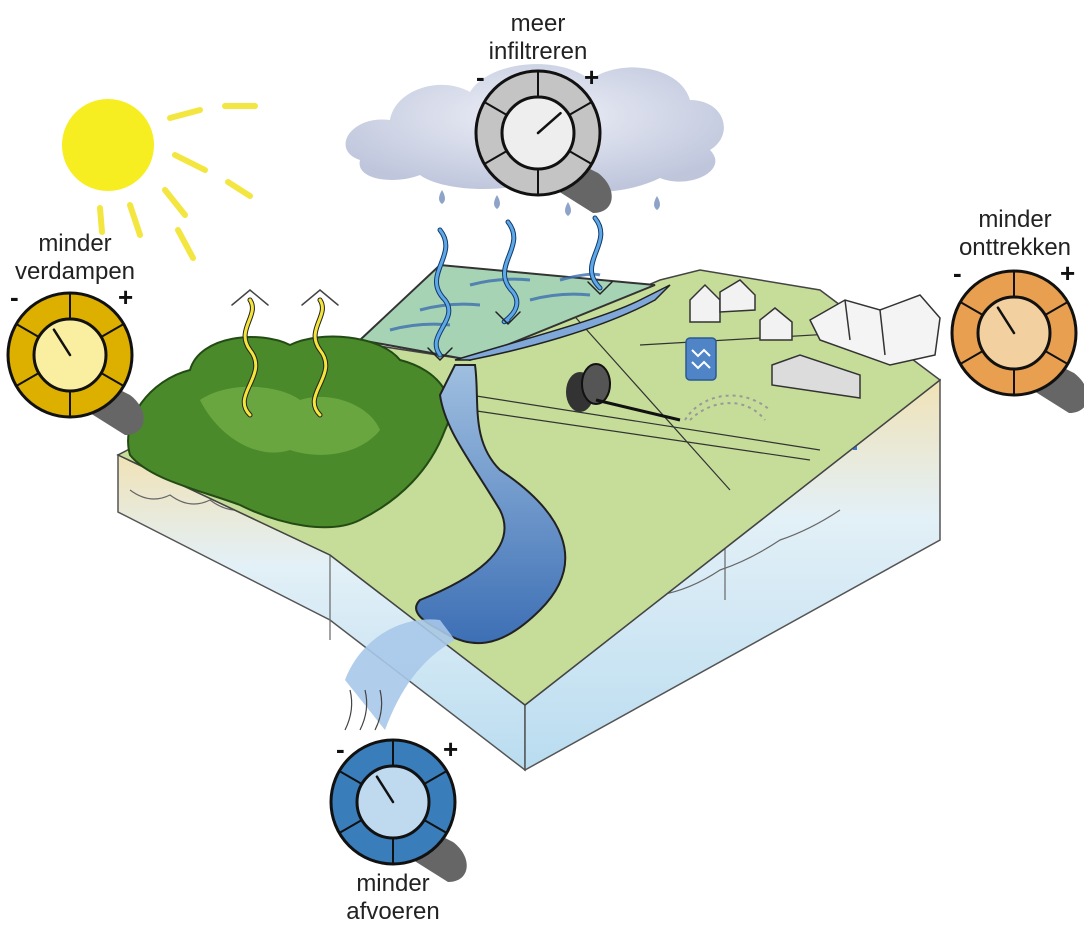 The image size is (1084, 927). Describe the element at coordinates (285, 353) in the screenshot. I see `evaporation-arrows` at that location.